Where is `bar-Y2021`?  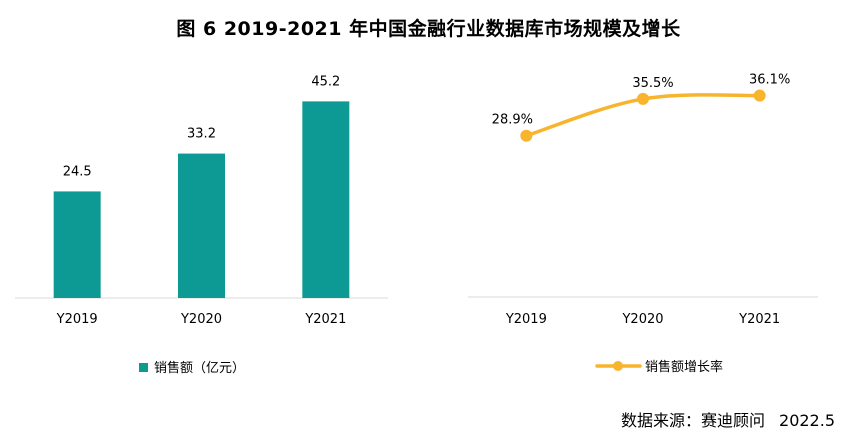 bar-Y2021 is located at coordinates (326, 199).